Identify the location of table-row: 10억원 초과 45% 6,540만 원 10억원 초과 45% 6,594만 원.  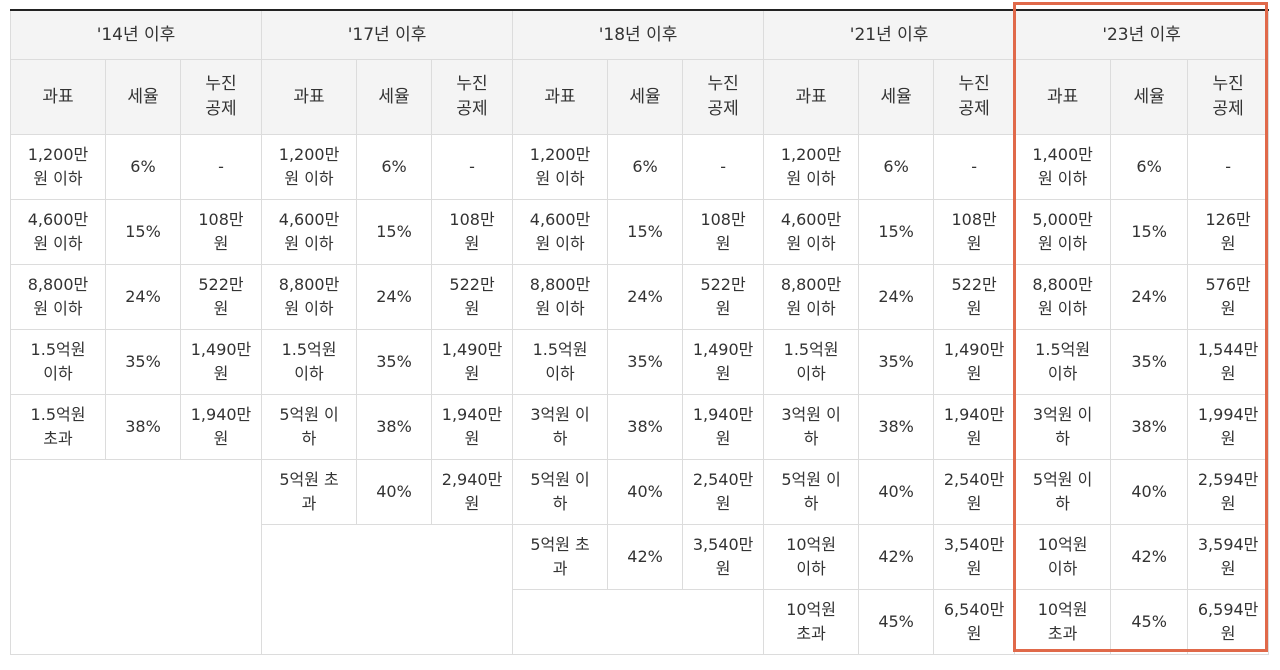
(640, 622).